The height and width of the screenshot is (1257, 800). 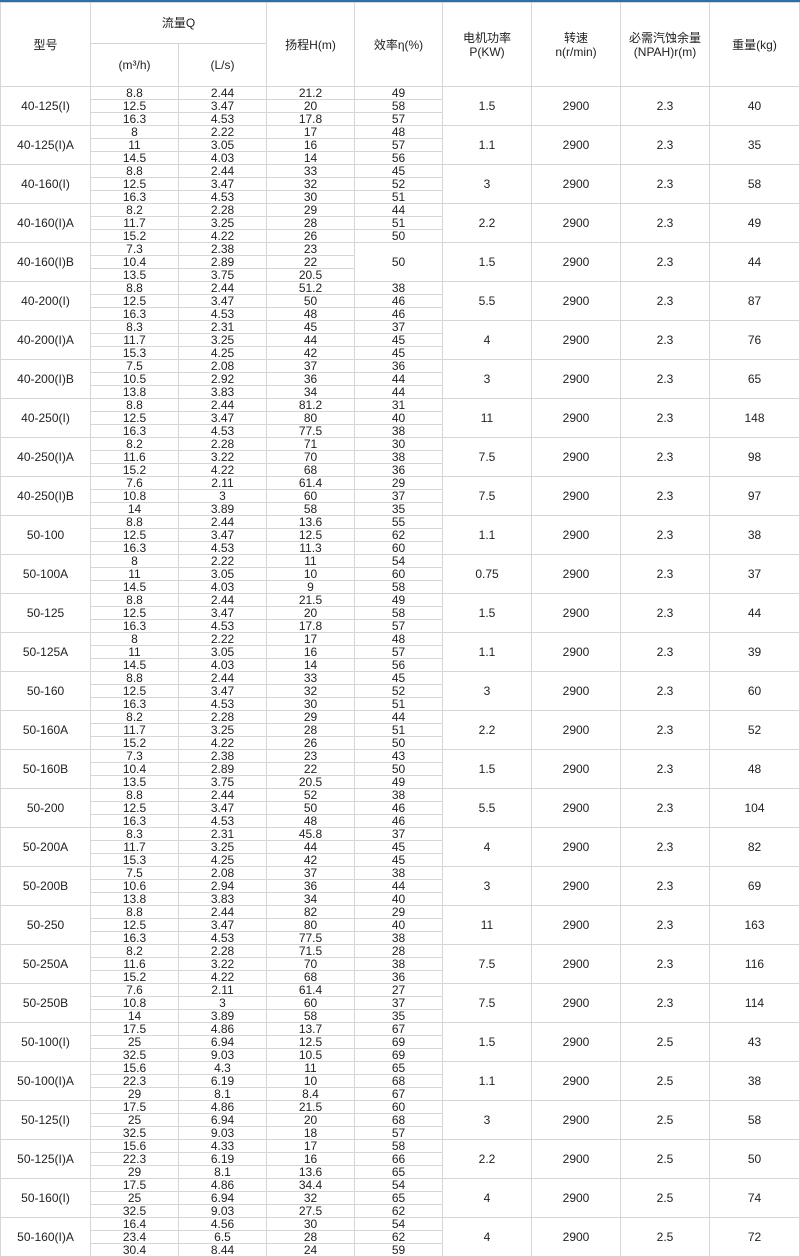 I want to click on flow-m3h-cell: 25, so click(x=134, y=1198).